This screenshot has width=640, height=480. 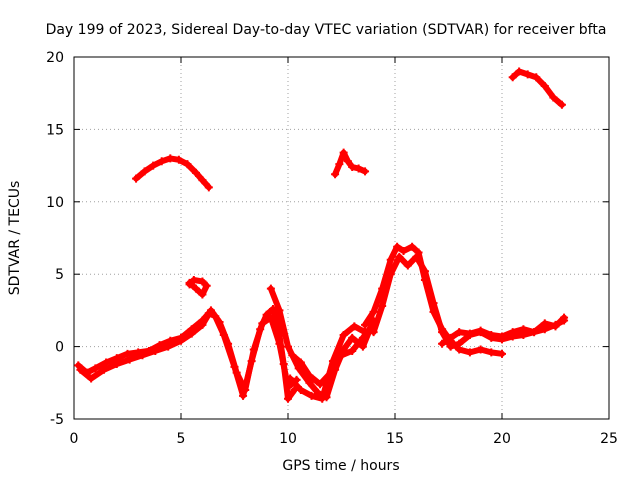 I want to click on y-tick-label: 5, so click(x=59, y=275).